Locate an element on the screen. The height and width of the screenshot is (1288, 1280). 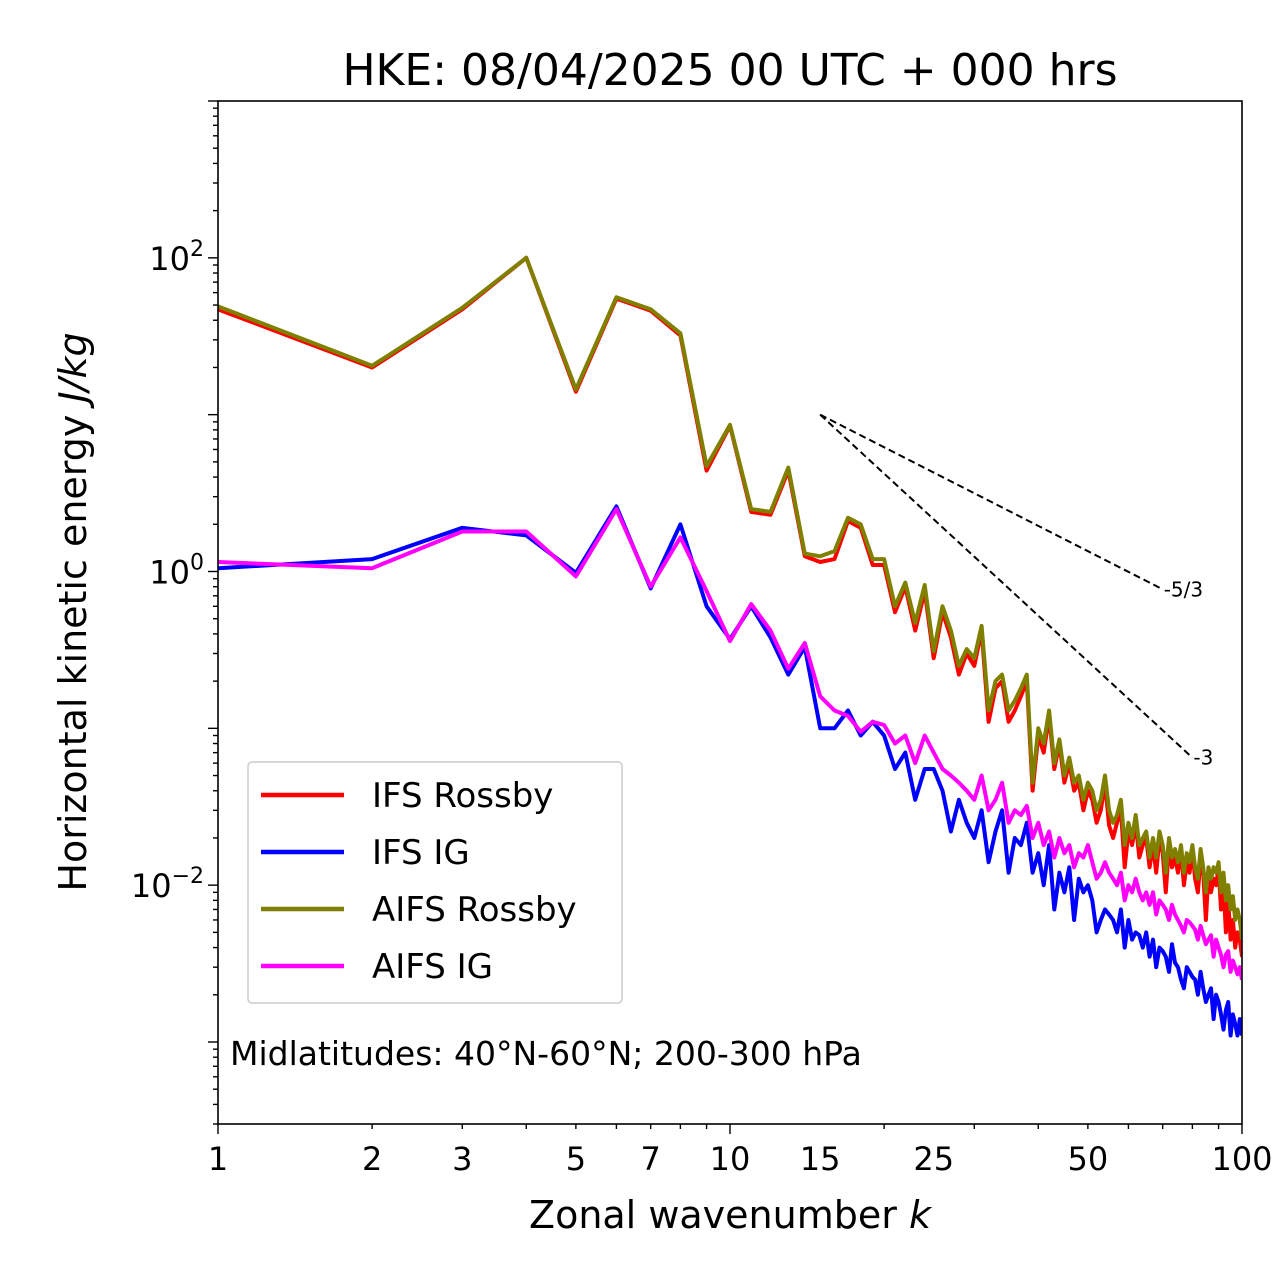
y-tick-label: 10⁻² is located at coordinates (167, 884).